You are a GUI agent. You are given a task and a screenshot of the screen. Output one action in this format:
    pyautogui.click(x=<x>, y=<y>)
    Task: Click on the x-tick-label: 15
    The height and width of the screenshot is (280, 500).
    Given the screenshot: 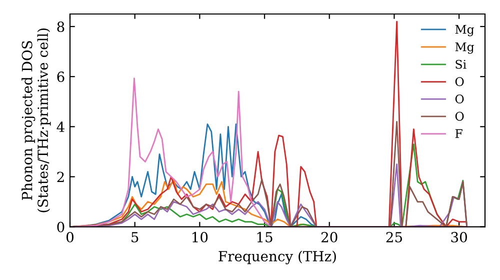 What is the action you would take?
    pyautogui.click(x=264, y=237)
    